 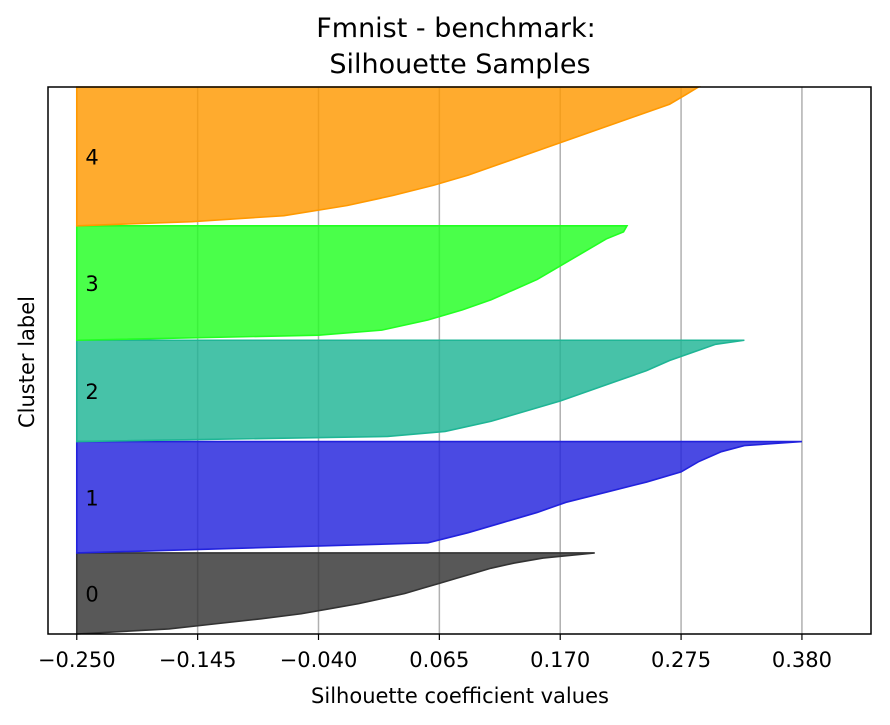 What do you see at coordinates (91, 392) in the screenshot?
I see `cluster-label-2: 2` at bounding box center [91, 392].